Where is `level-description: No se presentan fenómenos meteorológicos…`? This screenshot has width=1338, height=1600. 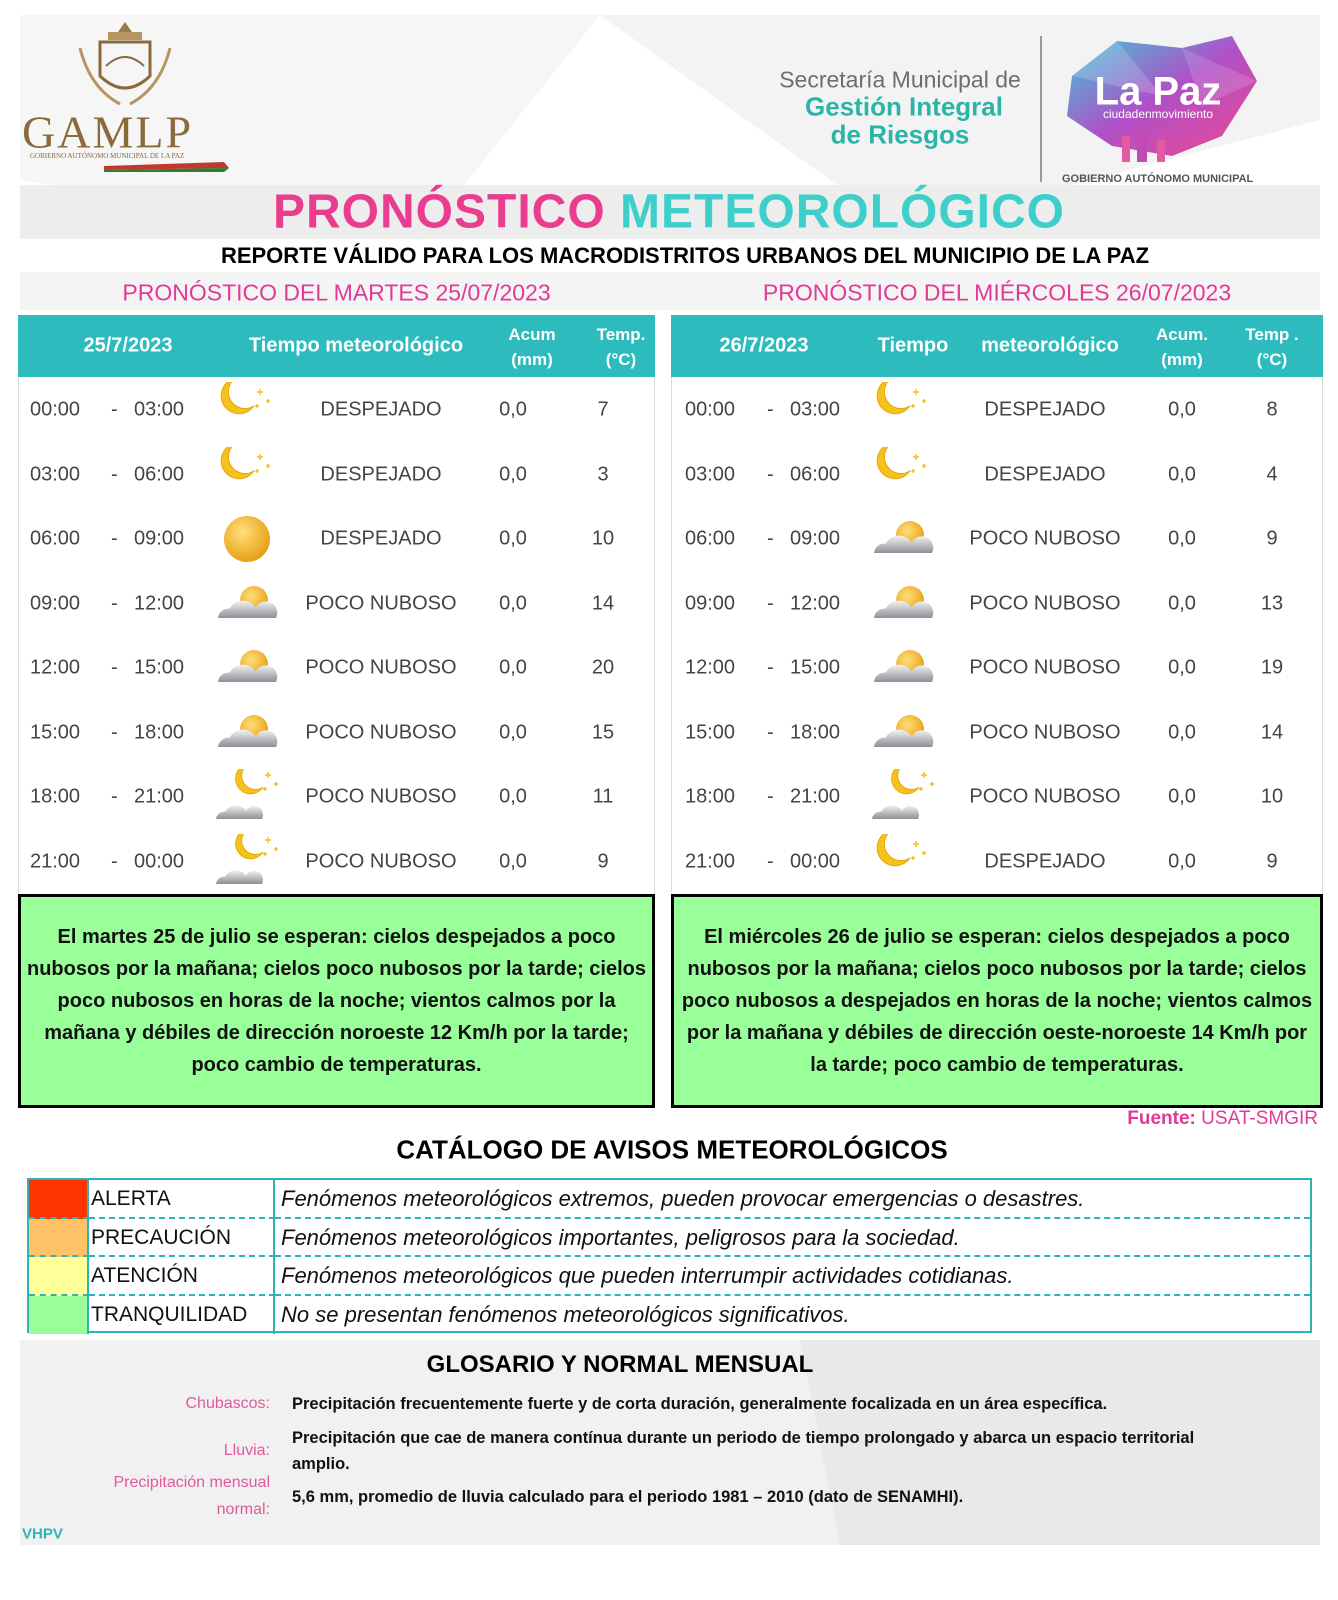
level-description: No se presentan fenómenos meteorológicos… is located at coordinates (565, 1314).